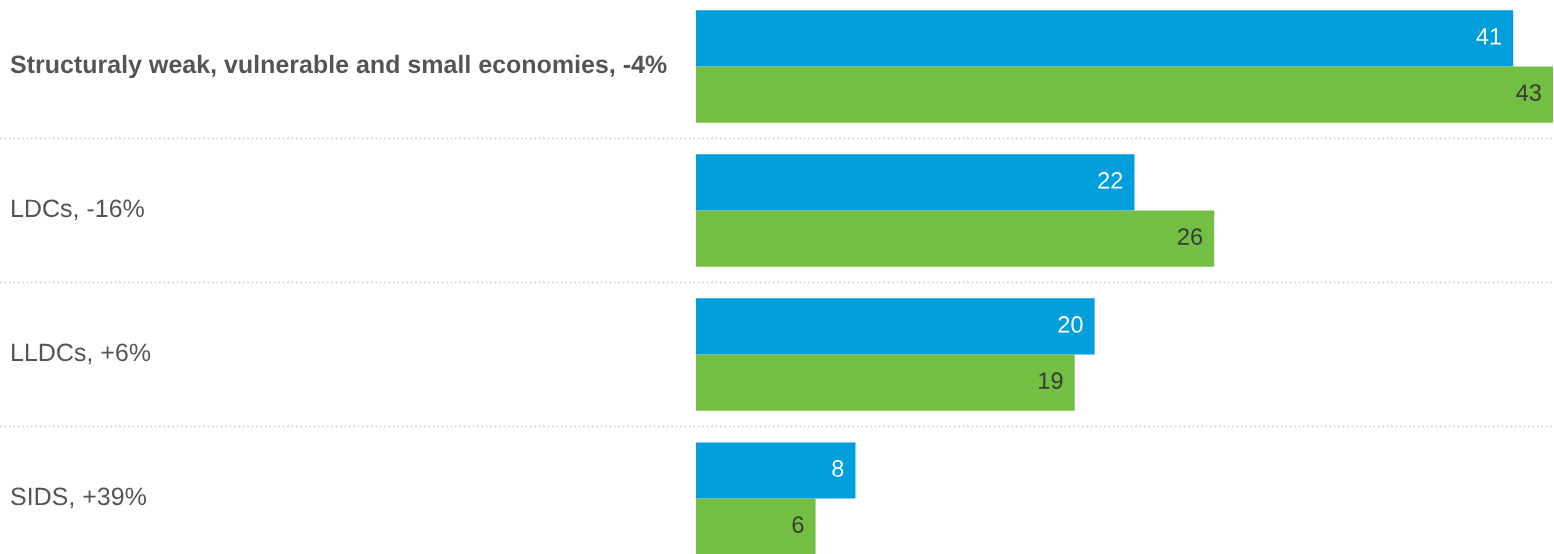  I want to click on y-tick-label: SIDS, +39%, so click(78, 498).